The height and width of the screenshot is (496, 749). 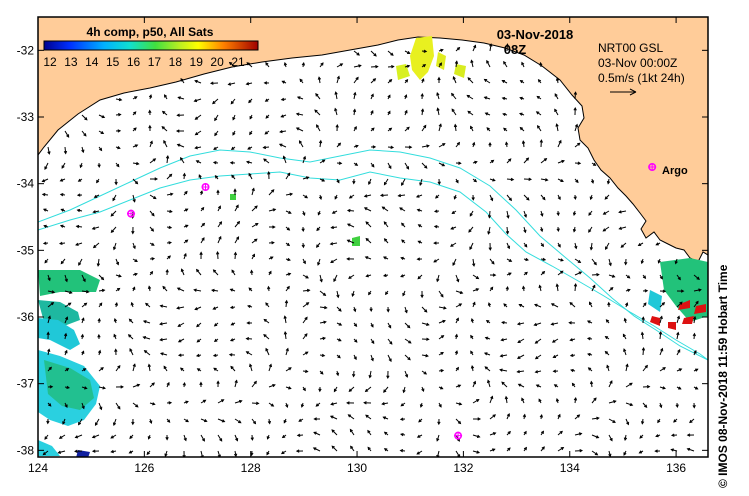 I want to click on colorbar-tick-label: 19, so click(x=197, y=62).